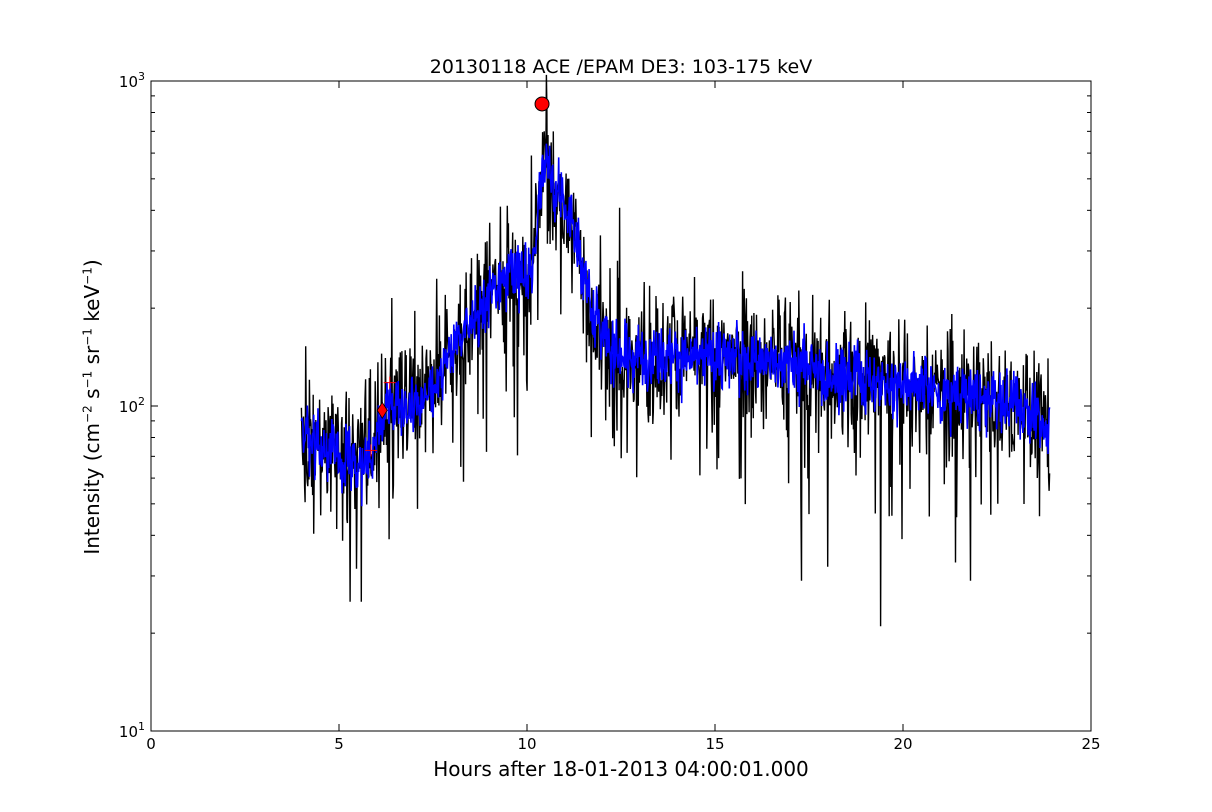  I want to click on onset-marker, so click(382, 410).